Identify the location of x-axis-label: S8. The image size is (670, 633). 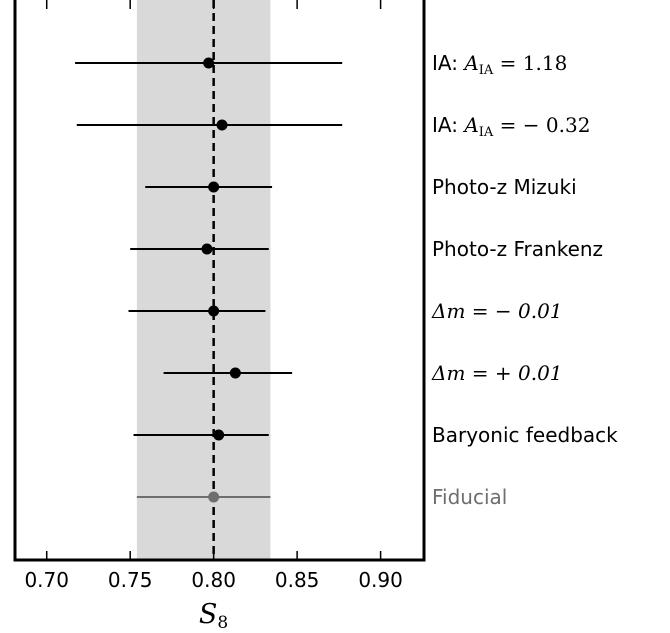
(213, 616).